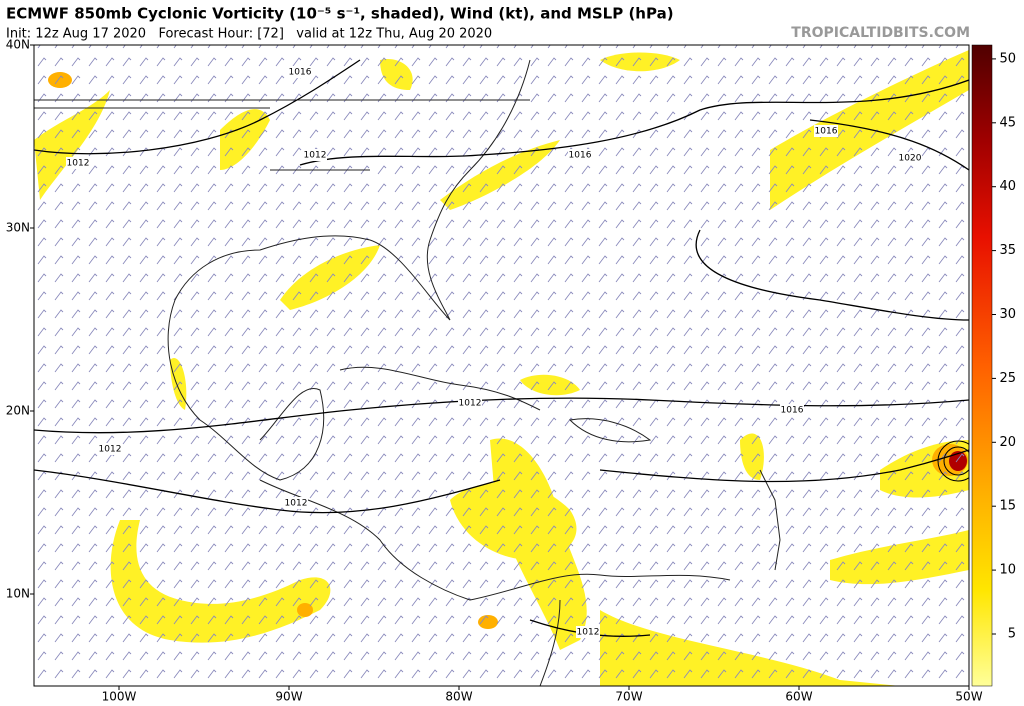 This screenshot has width=1024, height=706. What do you see at coordinates (1007, 506) in the screenshot?
I see `colorbar-label: 15` at bounding box center [1007, 506].